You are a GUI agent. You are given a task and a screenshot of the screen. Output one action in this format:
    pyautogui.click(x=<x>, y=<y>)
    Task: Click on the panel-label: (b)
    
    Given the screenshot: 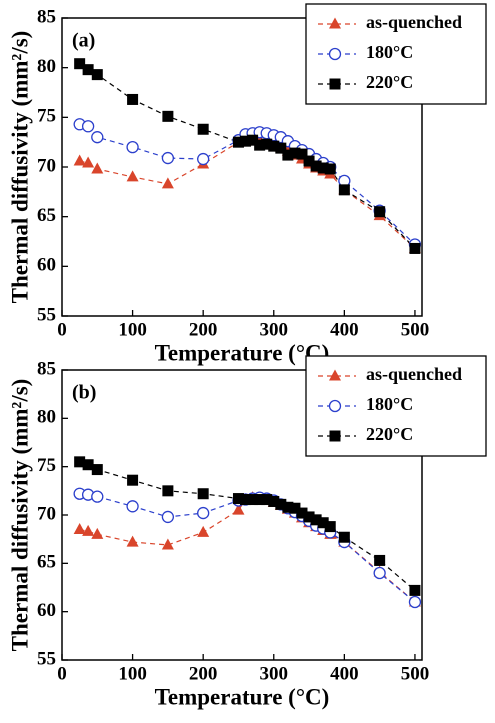 What is the action you would take?
    pyautogui.click(x=84, y=393)
    